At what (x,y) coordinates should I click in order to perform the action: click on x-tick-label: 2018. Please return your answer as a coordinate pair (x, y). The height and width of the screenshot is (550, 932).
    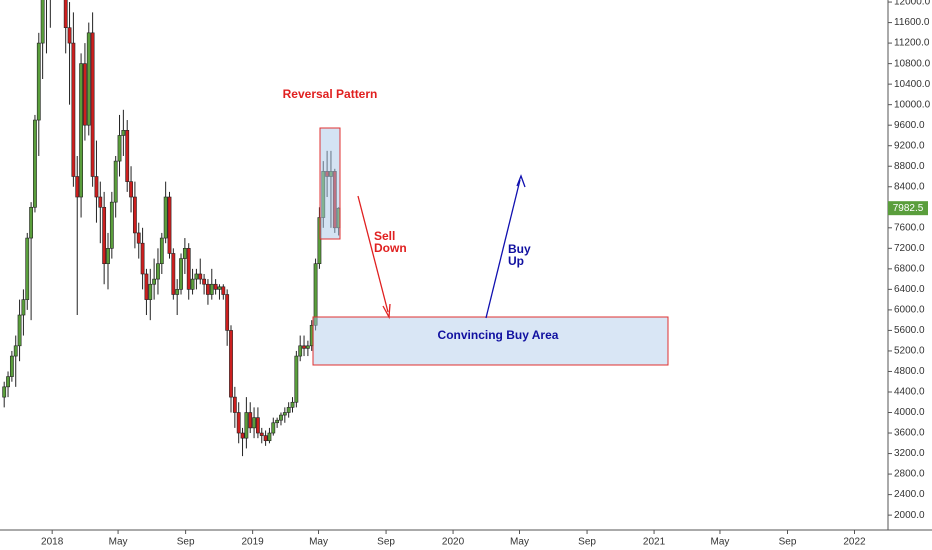
    Looking at the image, I should click on (52, 542).